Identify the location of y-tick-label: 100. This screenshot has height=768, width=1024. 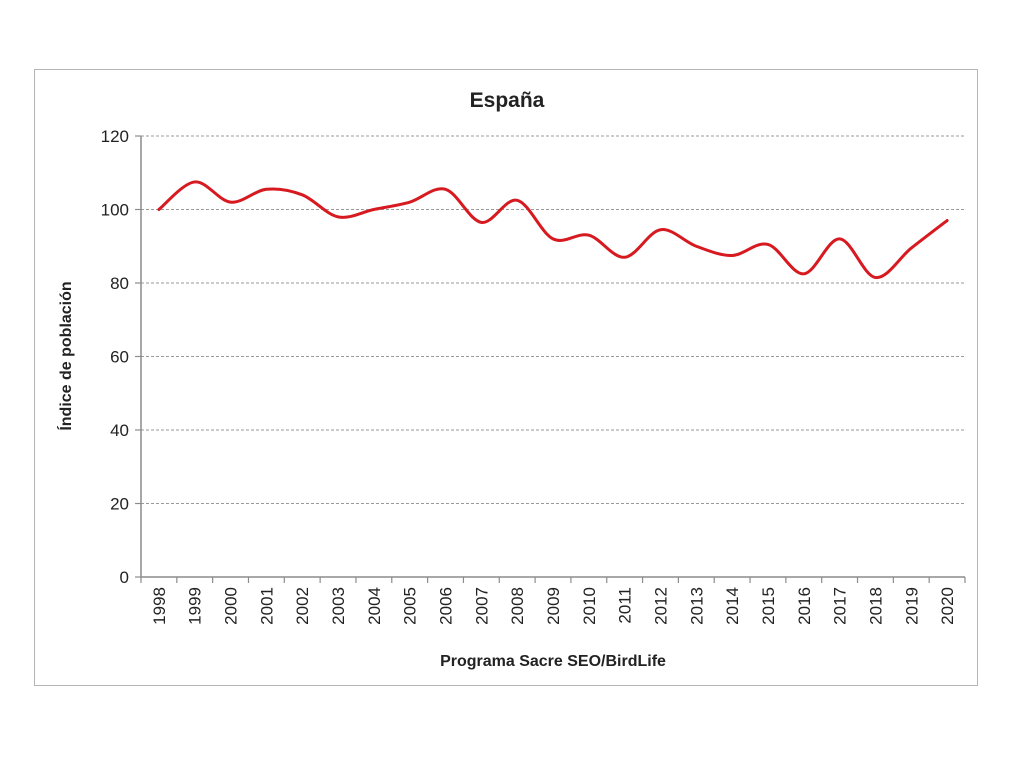
(115, 210).